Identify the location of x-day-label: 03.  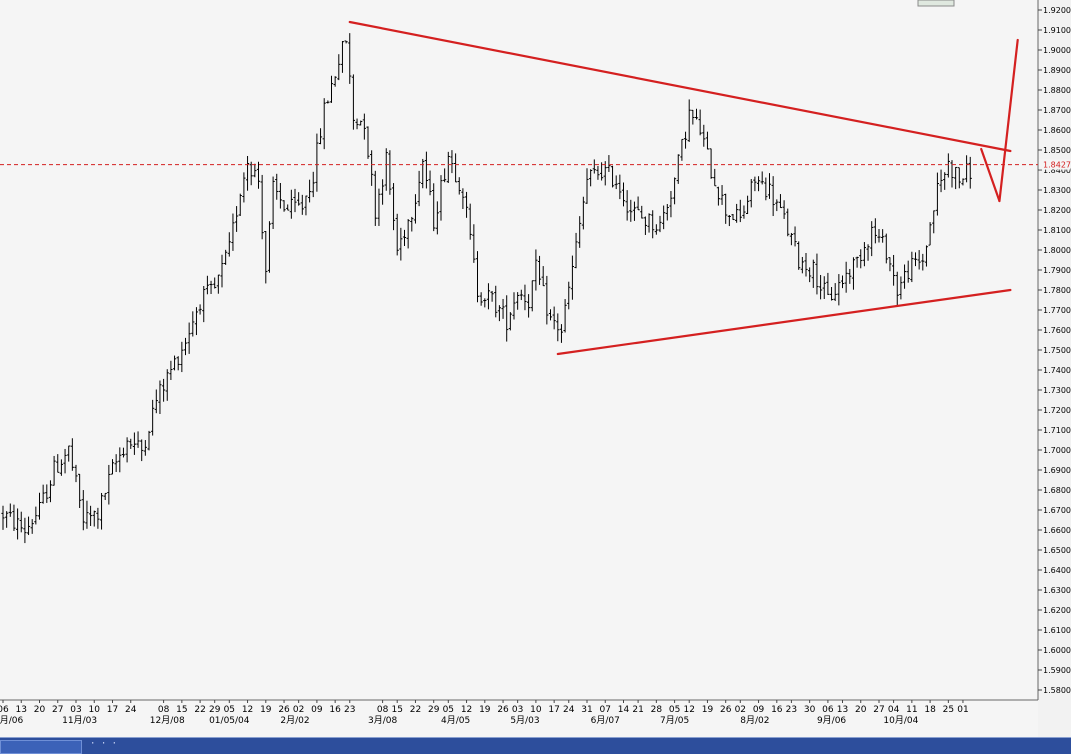
(75, 710).